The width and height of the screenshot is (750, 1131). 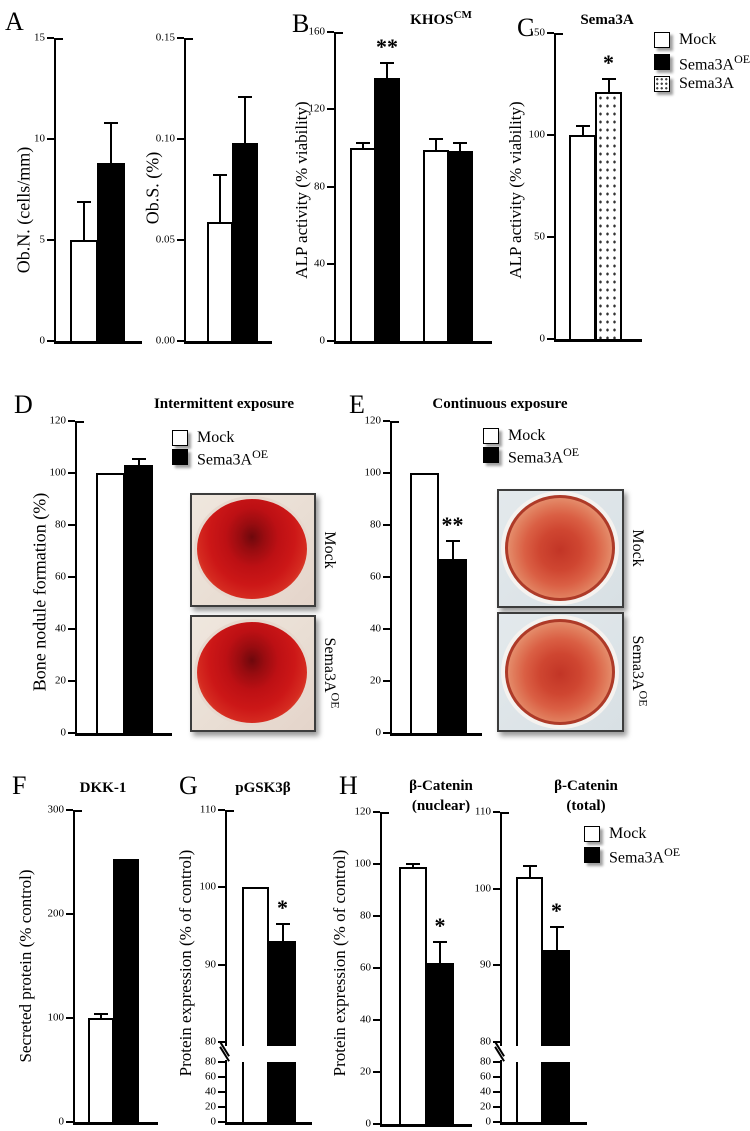 I want to click on panel-h-nuclear-title-line2: (nuclear), so click(x=441, y=806).